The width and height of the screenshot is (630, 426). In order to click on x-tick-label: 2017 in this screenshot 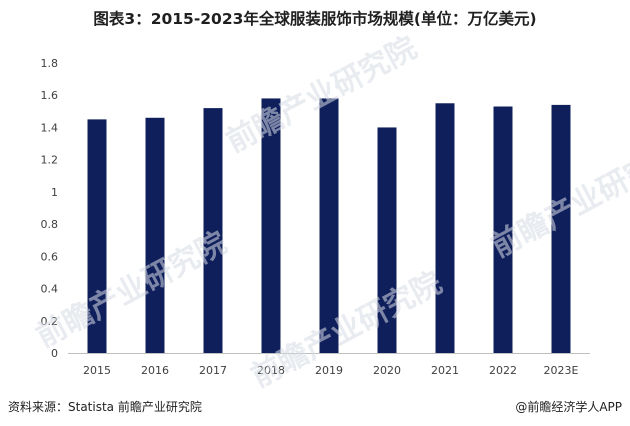, I will do `click(213, 370)`.